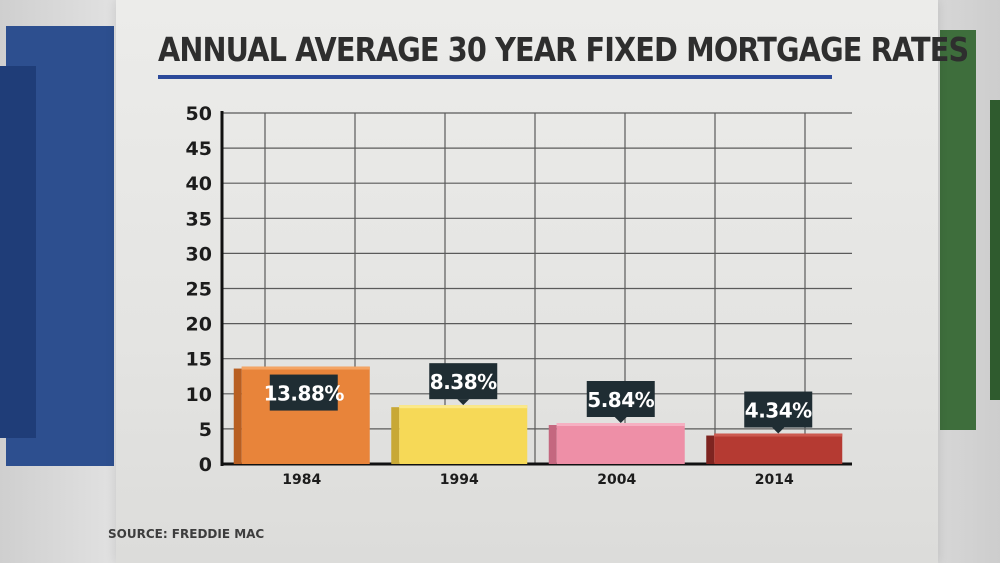  What do you see at coordinates (459, 480) in the screenshot?
I see `x-category-label: 1994` at bounding box center [459, 480].